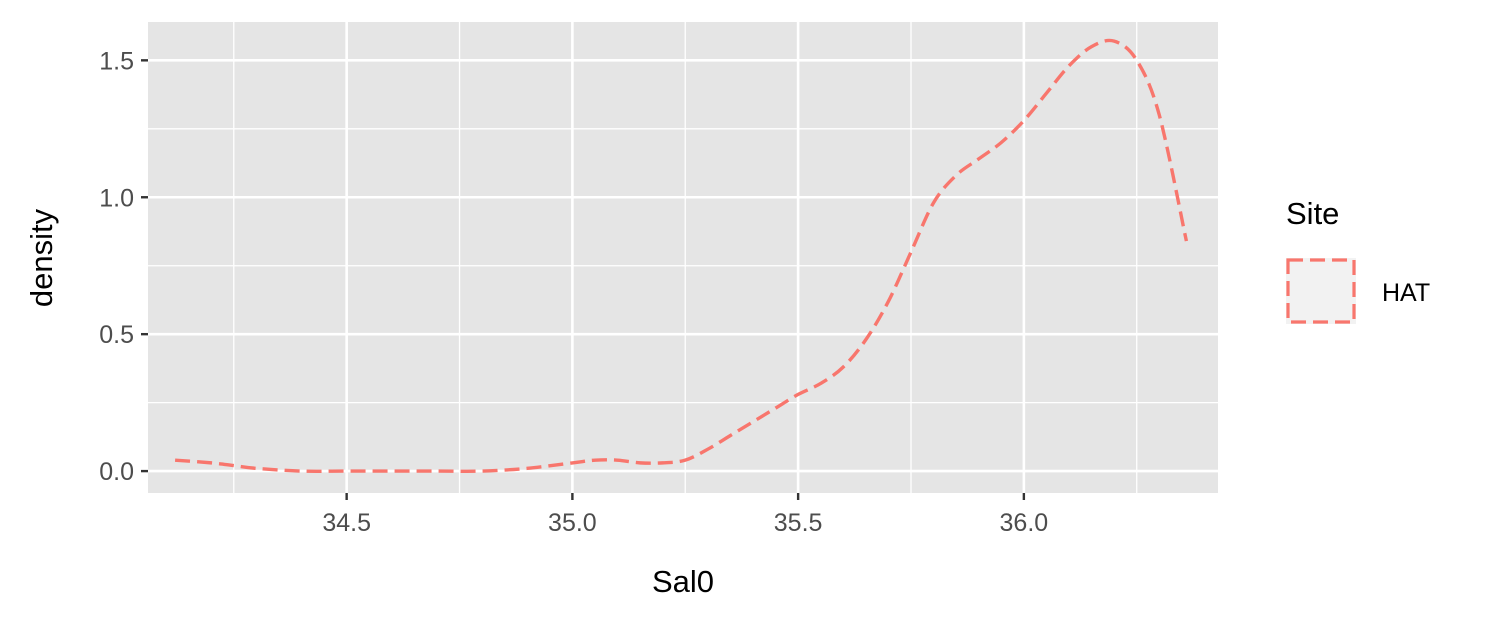 The height and width of the screenshot is (625, 1500). I want to click on legend-label-hat: HAT, so click(1406, 293).